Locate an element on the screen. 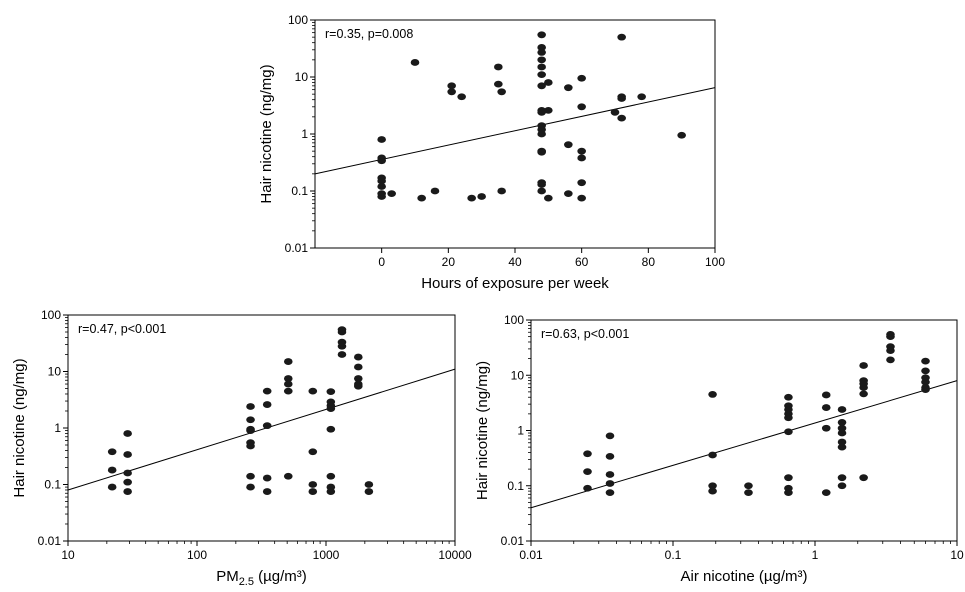  x-tick-label: 60 is located at coordinates (582, 262).